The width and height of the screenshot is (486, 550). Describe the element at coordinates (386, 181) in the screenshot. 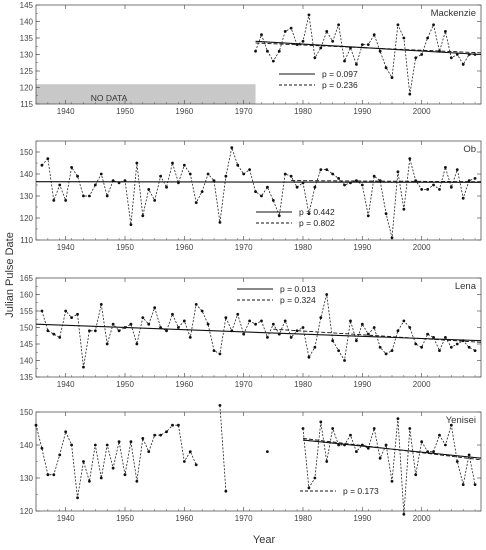

I see `trend-line-dashed` at that location.